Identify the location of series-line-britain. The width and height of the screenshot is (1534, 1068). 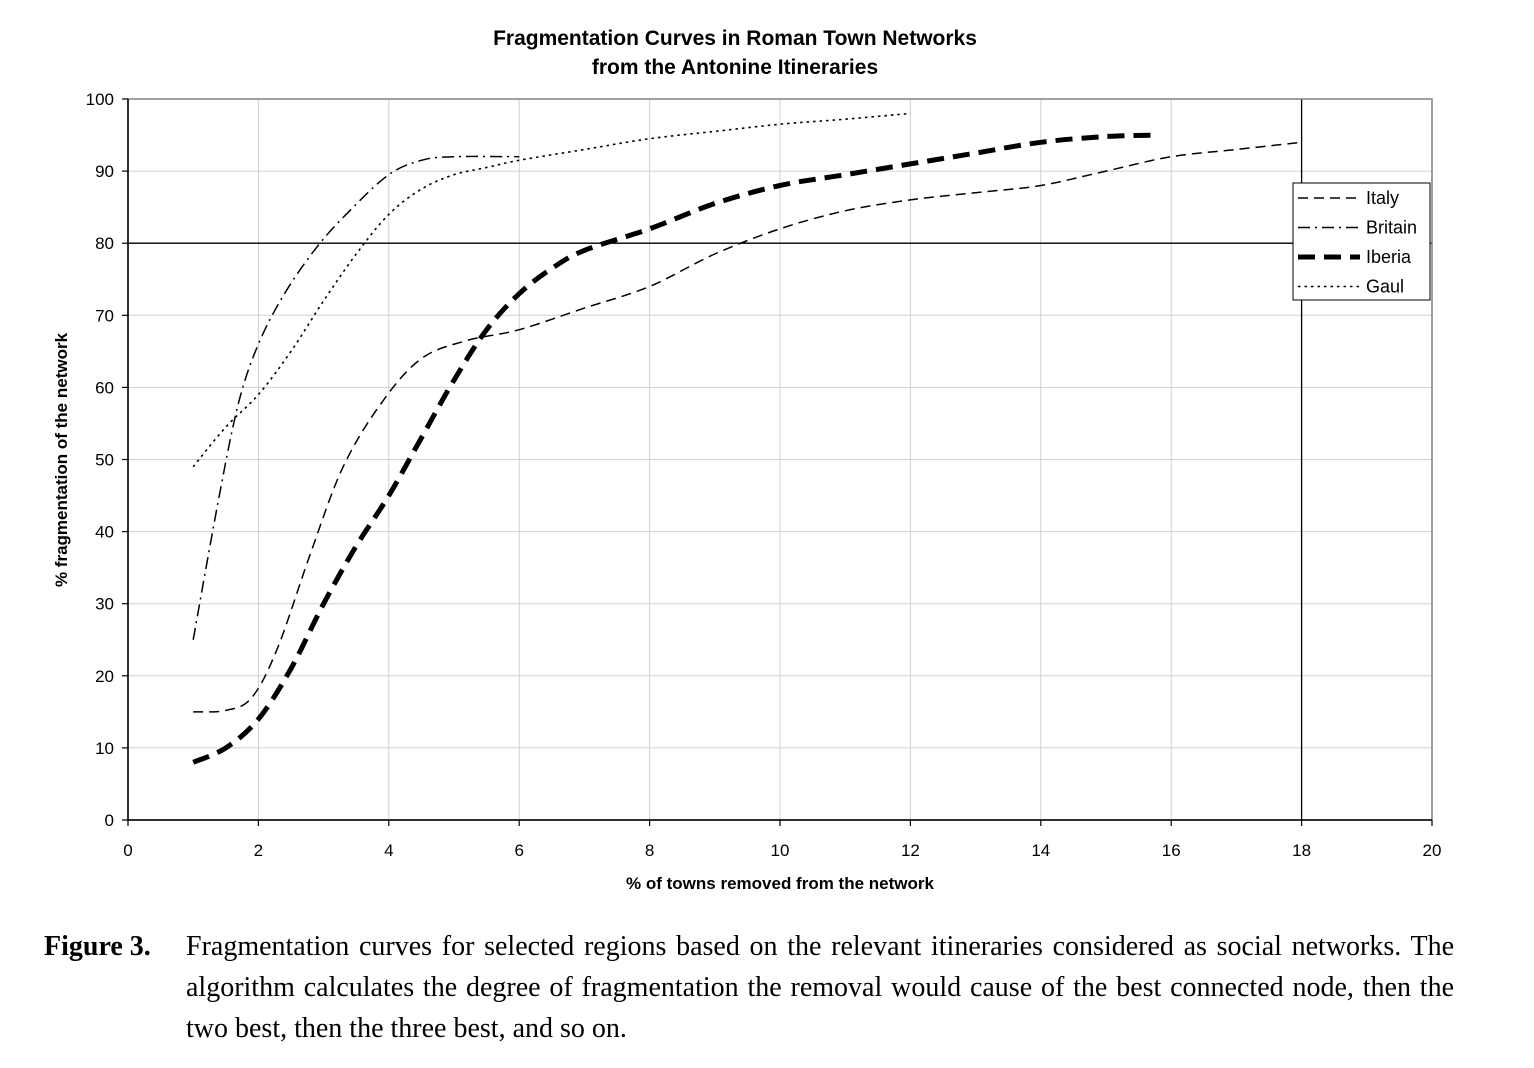
(356, 397).